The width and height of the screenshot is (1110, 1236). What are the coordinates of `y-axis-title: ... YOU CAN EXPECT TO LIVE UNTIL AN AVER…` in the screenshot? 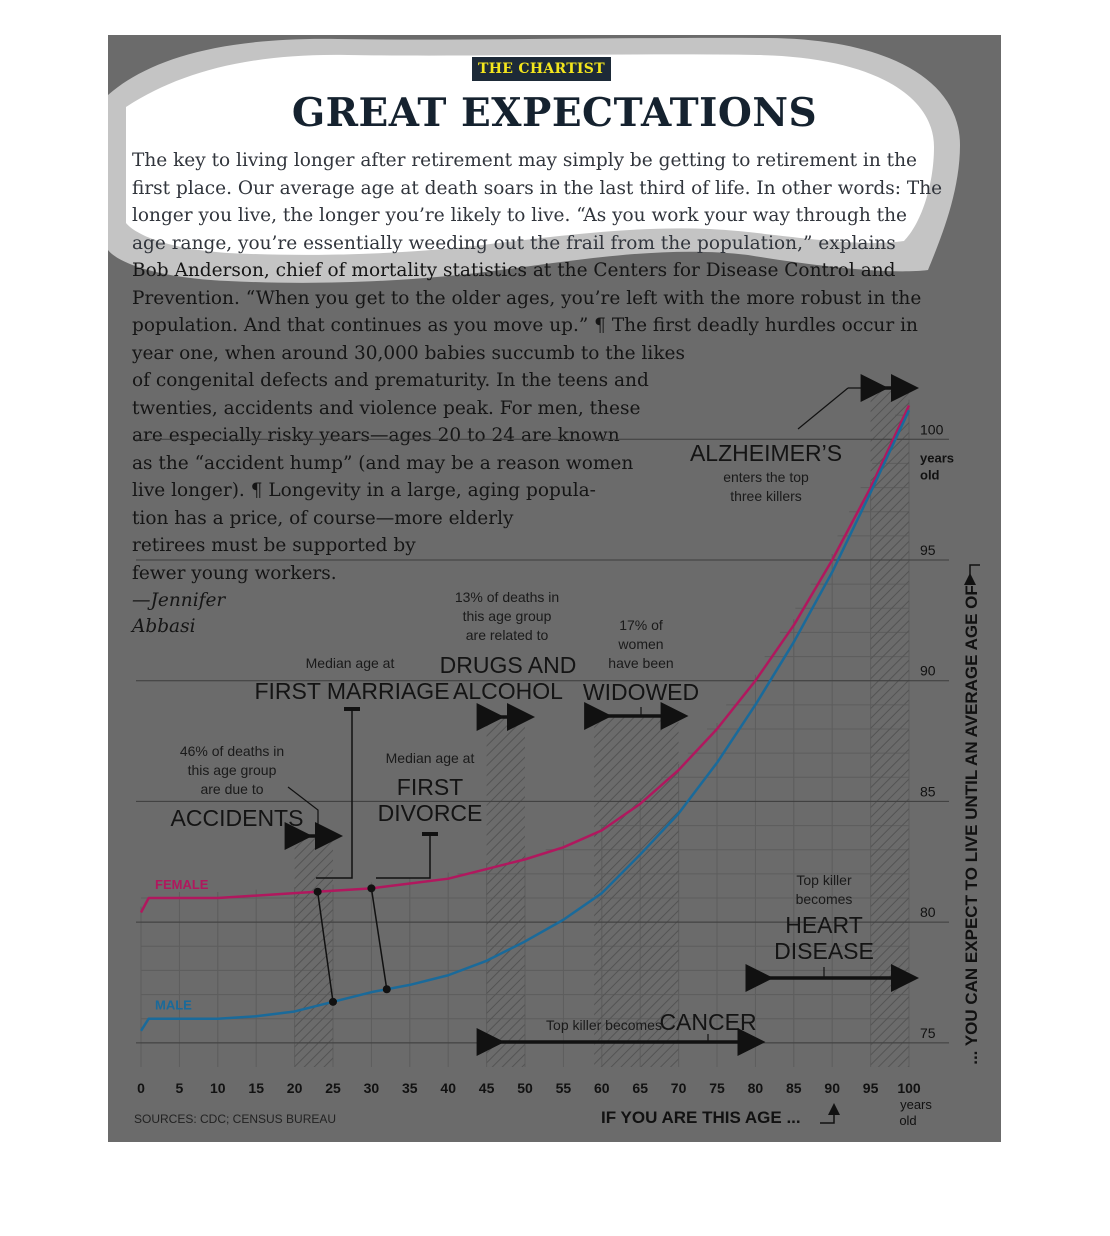 It's located at (971, 825).